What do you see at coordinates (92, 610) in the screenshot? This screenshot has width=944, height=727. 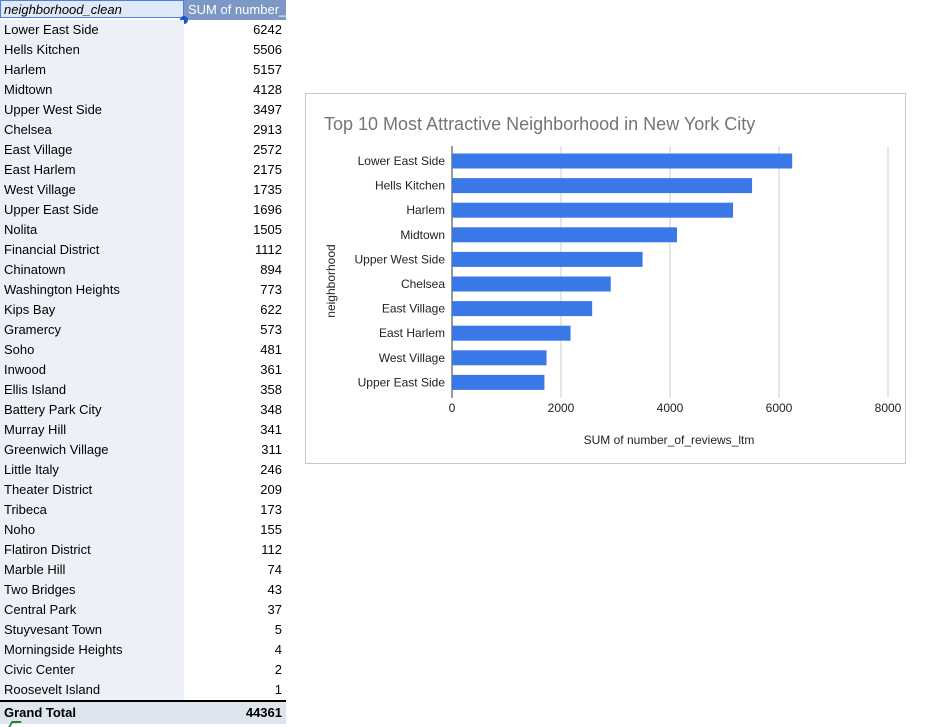 I see `neighborhood-cell: Central Park` at bounding box center [92, 610].